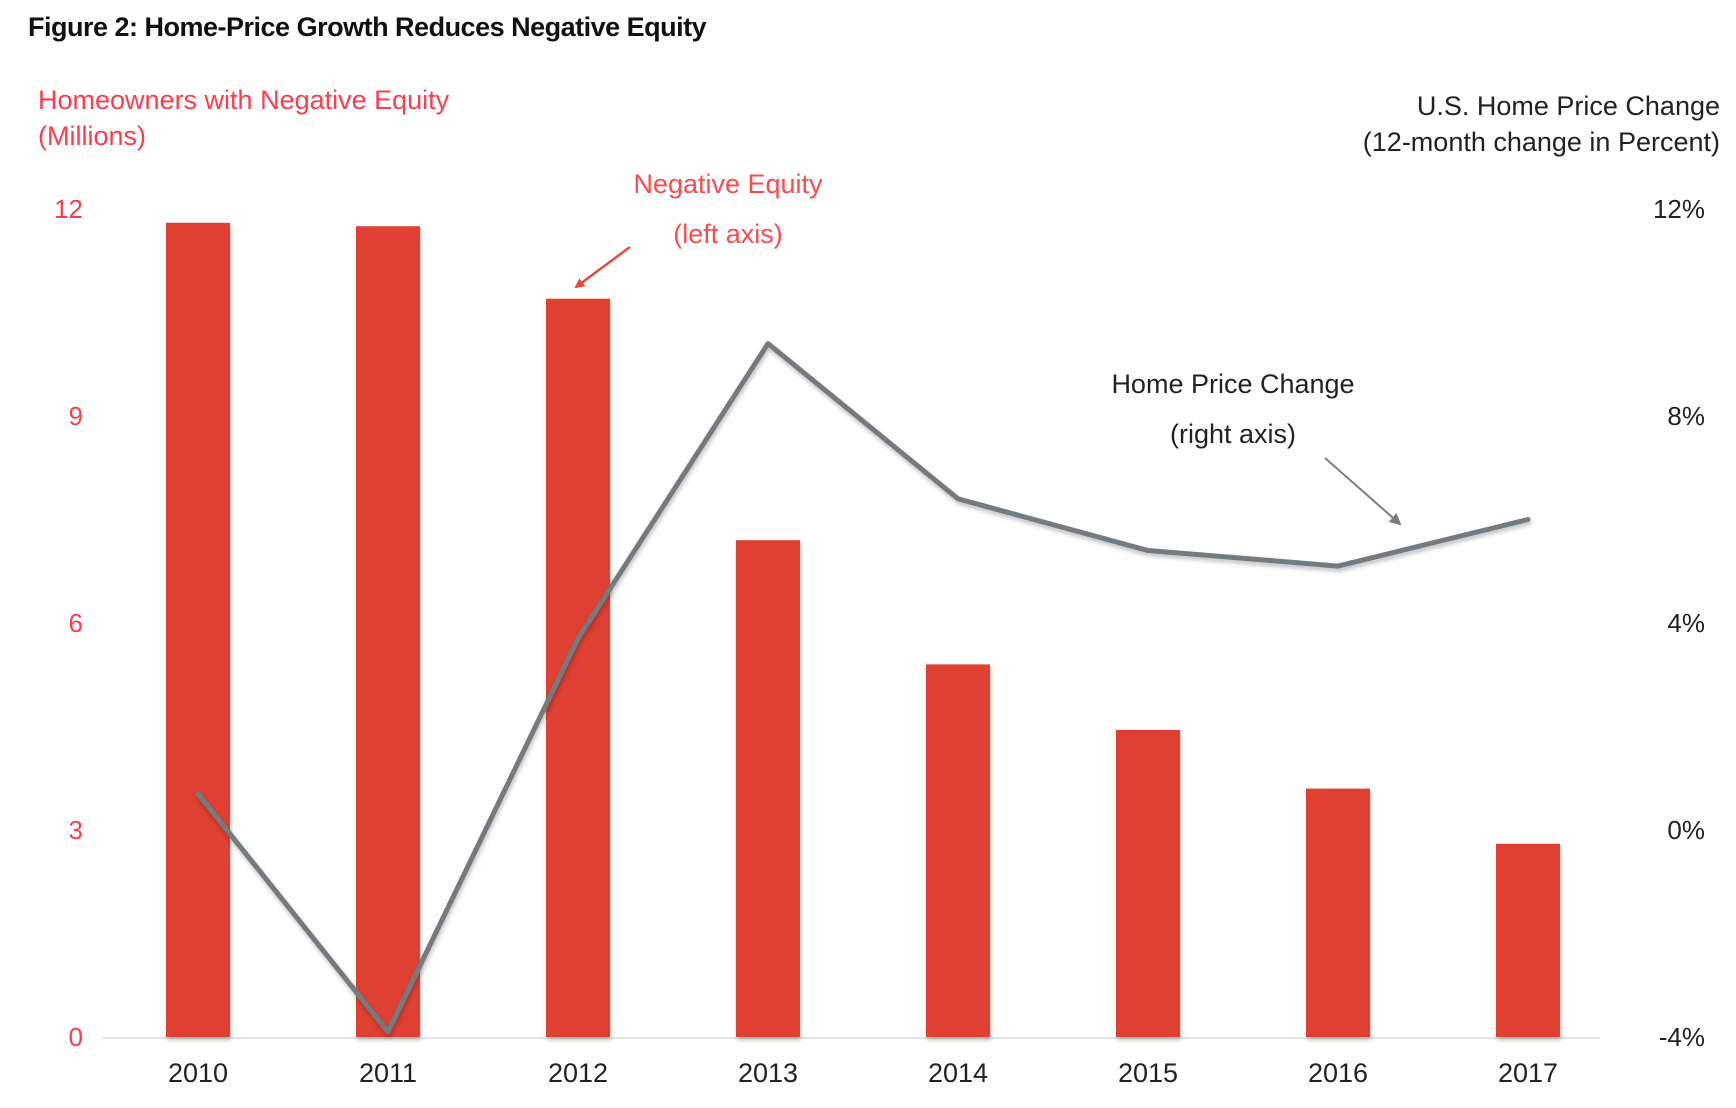 This screenshot has height=1108, width=1736. Describe the element at coordinates (728, 184) in the screenshot. I see `annotation-negative-equity-line1: Negative Equity` at that location.